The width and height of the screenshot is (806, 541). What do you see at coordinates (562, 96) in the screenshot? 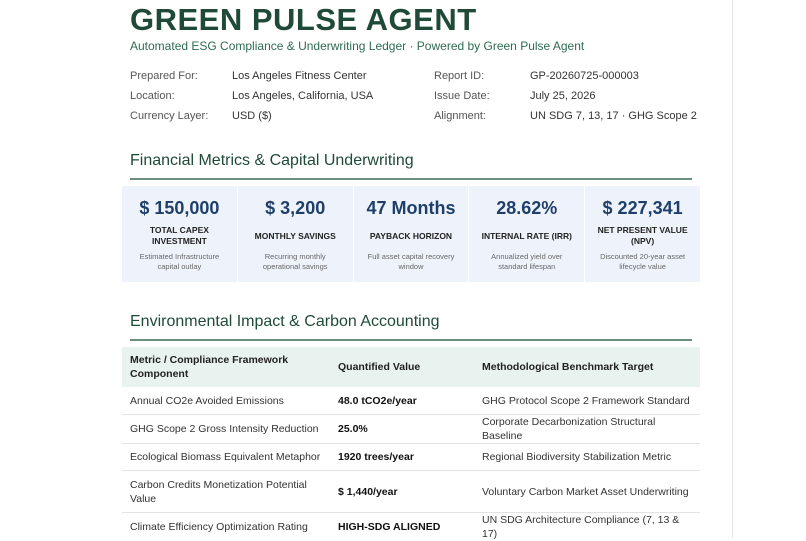
I see `meta-value: July 25, 2026` at bounding box center [562, 96].